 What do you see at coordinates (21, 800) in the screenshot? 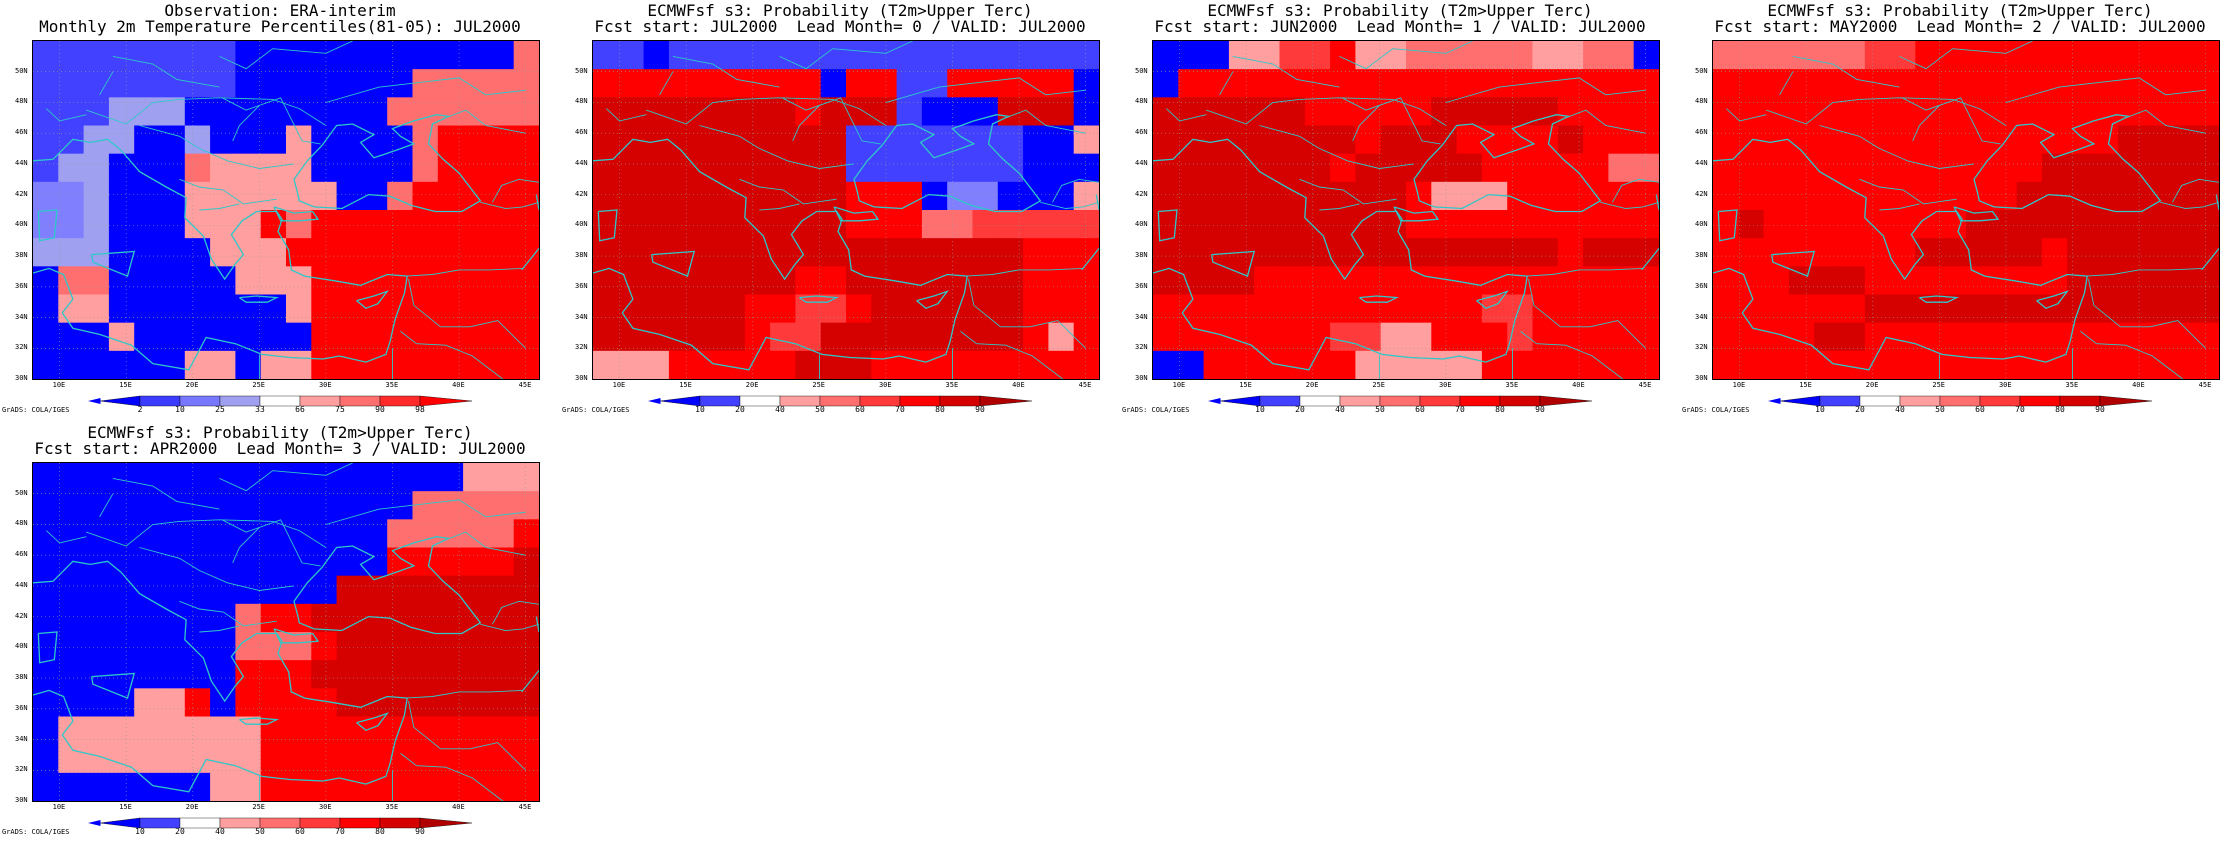
I see `lat-tick-label: 30N` at bounding box center [21, 800].